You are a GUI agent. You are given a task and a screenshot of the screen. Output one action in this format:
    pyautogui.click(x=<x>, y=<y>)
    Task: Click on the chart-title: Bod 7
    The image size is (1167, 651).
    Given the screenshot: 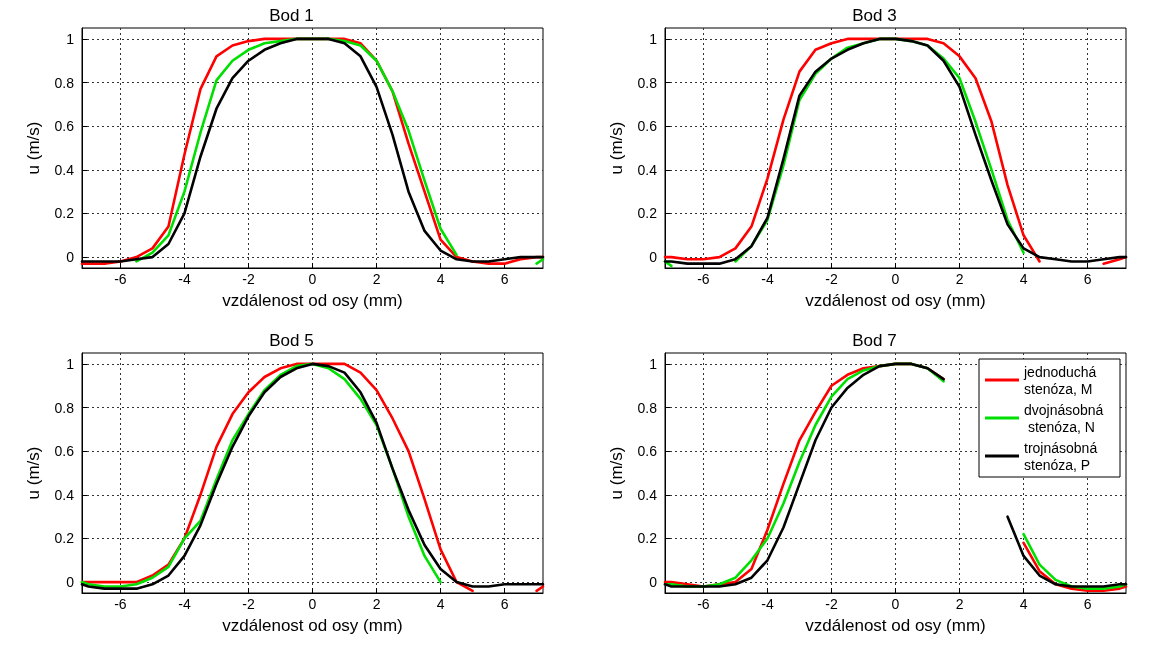 What is the action you would take?
    pyautogui.click(x=874, y=340)
    